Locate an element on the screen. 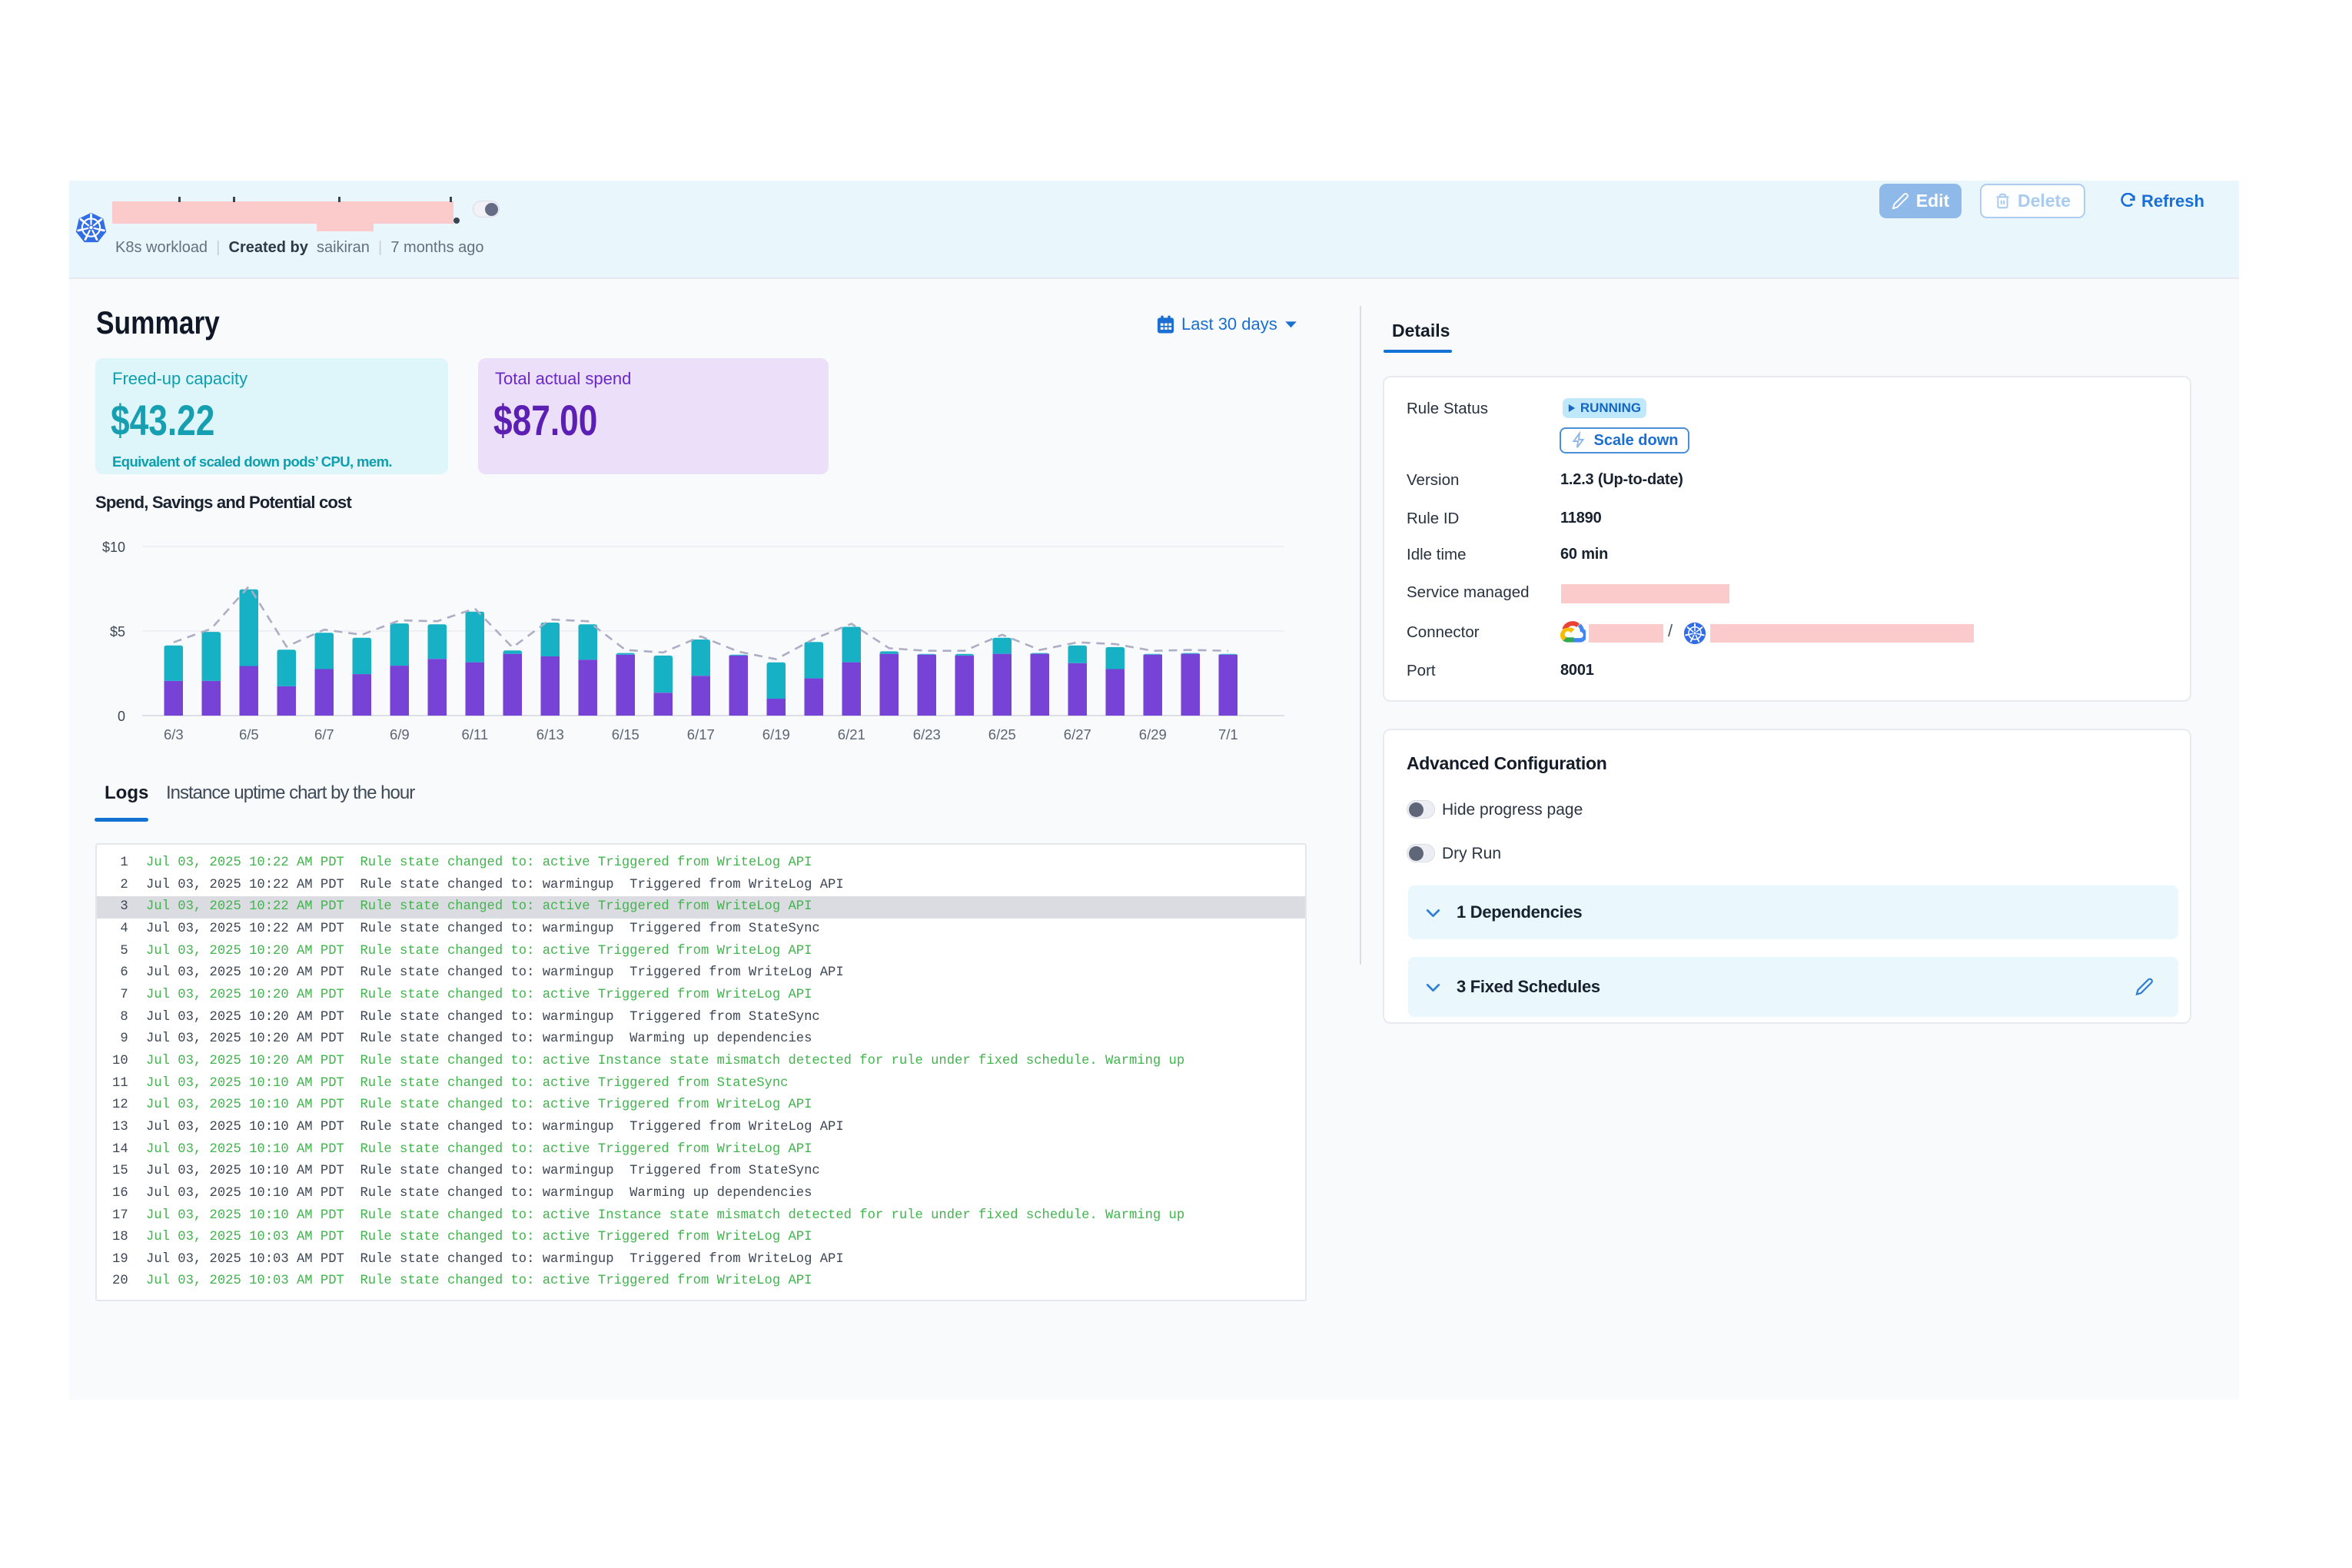  svg-text: 0 is located at coordinates (121, 716).